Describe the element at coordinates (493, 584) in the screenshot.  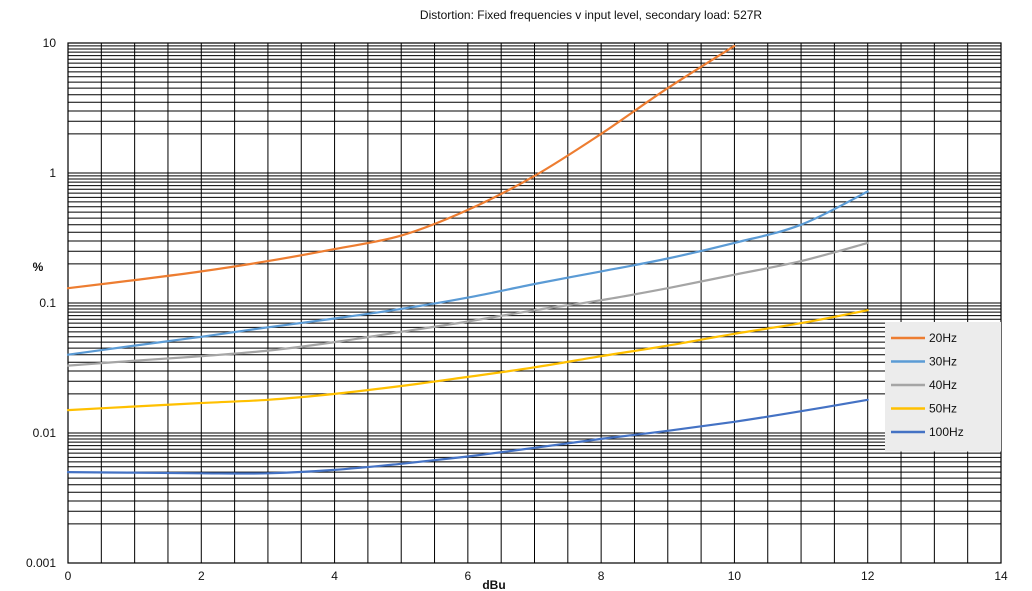
I see `x-axis-label: dBu` at that location.